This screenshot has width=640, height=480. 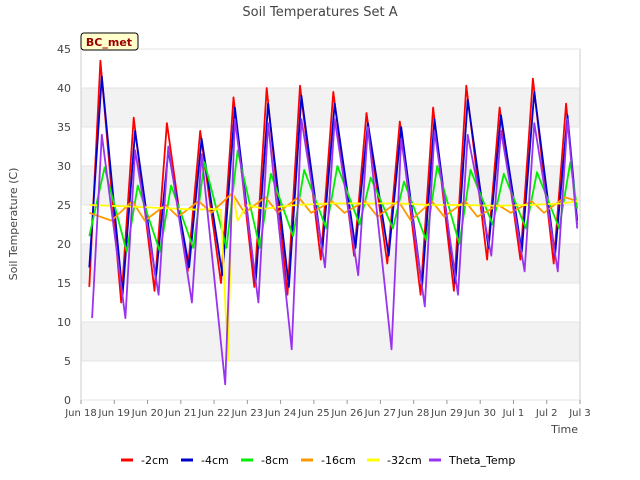 I want to click on y-tick-label: 5, so click(x=67, y=361).